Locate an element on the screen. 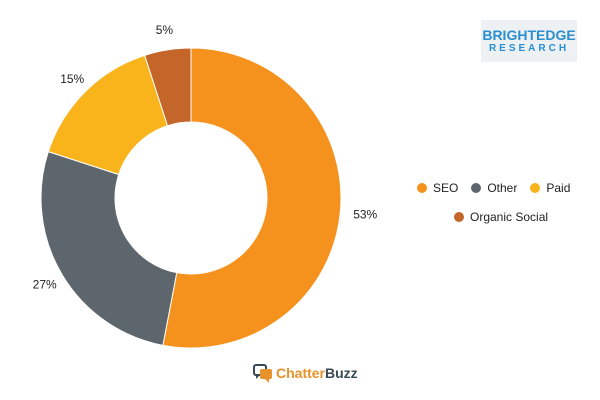 This screenshot has height=400, width=600. legend-label-organic-social: Organic Social is located at coordinates (509, 217).